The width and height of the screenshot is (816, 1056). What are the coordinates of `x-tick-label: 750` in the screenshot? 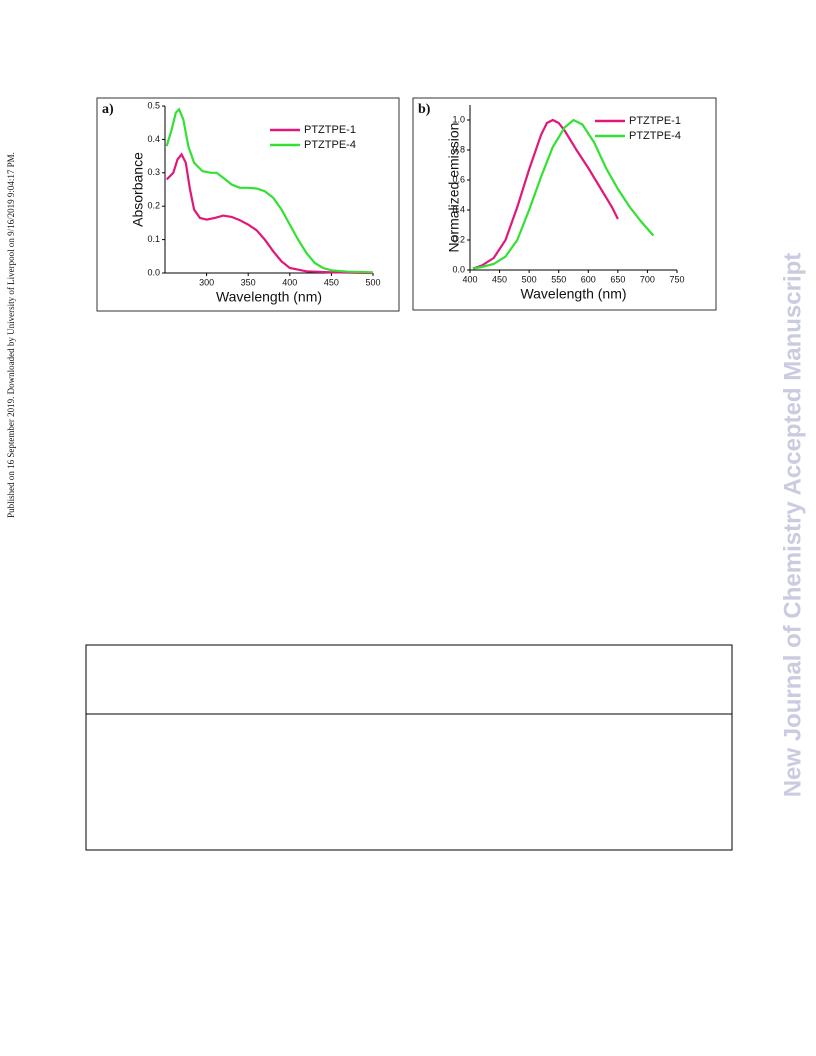 It's located at (676, 279).